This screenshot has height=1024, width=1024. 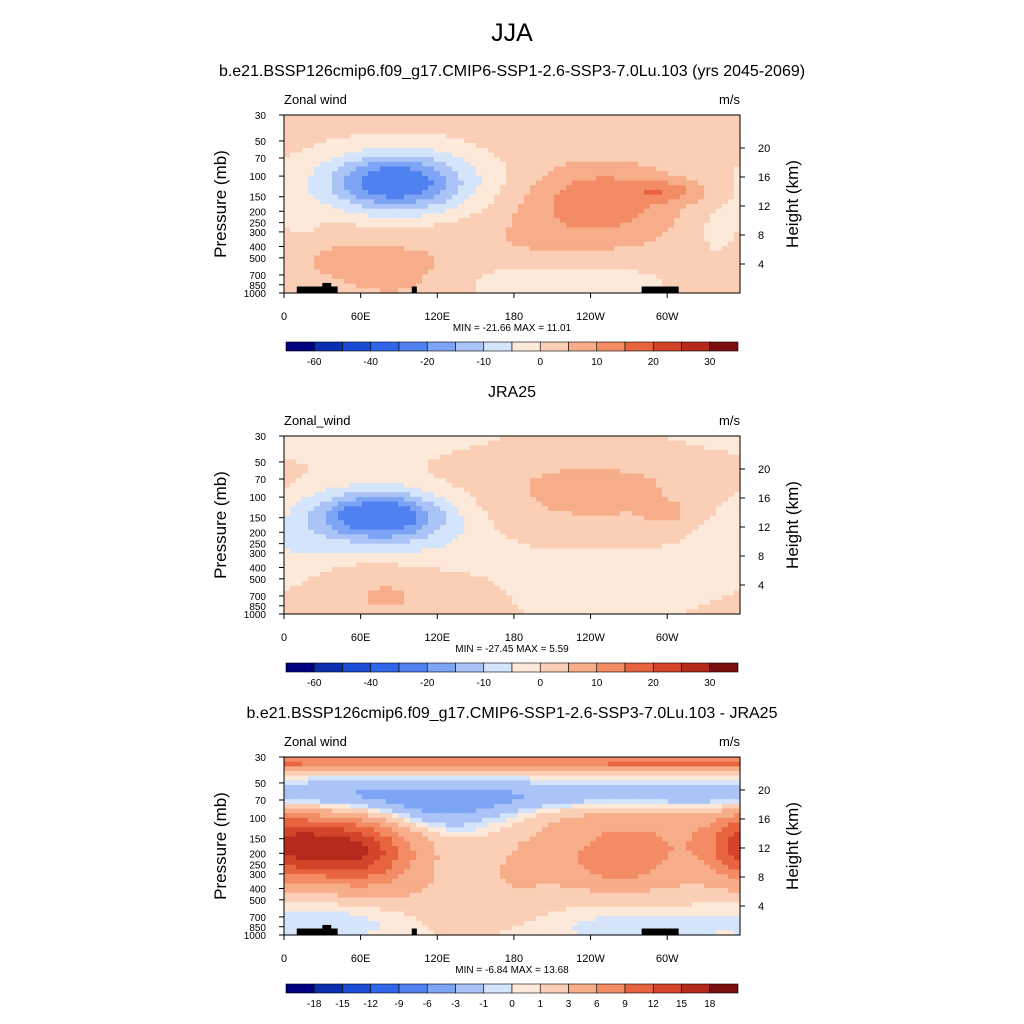 I want to click on colorbar-label: -10, so click(x=484, y=362).